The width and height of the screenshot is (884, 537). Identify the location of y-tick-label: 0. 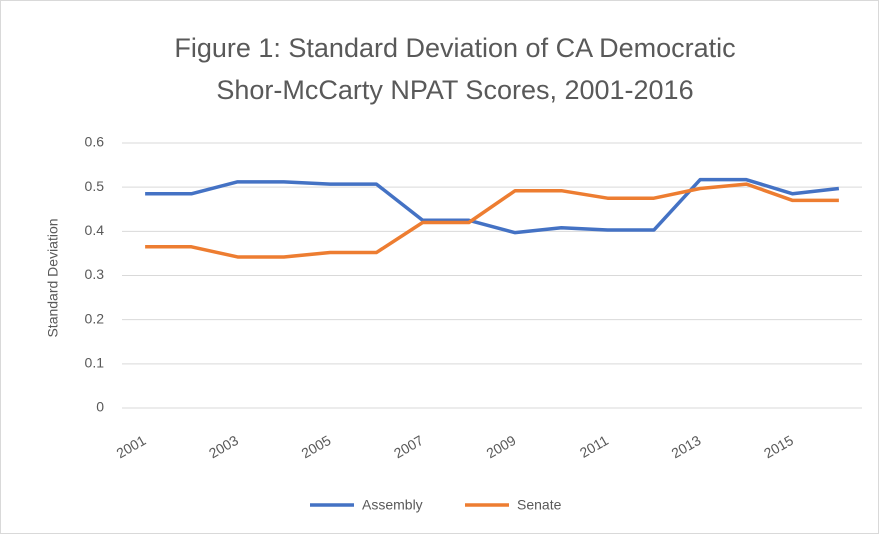
(100, 407).